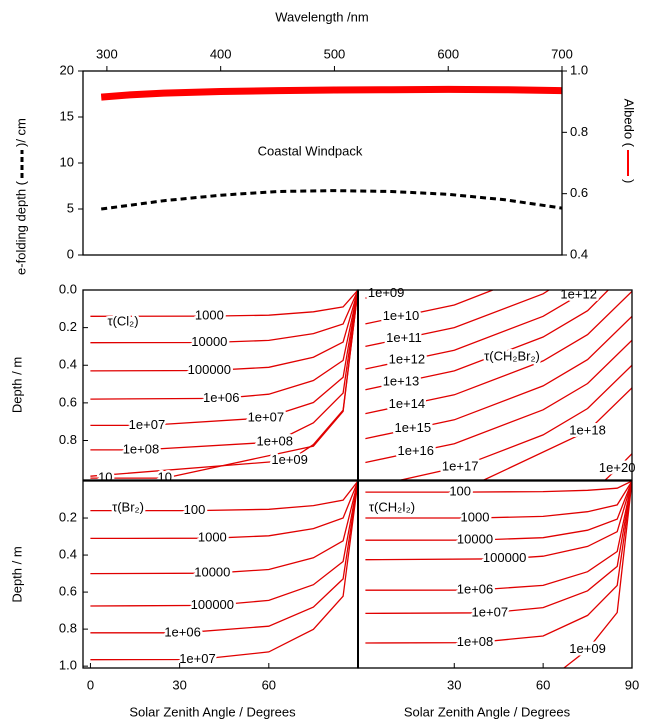 The image size is (648, 726). Describe the element at coordinates (68, 288) in the screenshot. I see `y-tick-label: 0.0` at that location.